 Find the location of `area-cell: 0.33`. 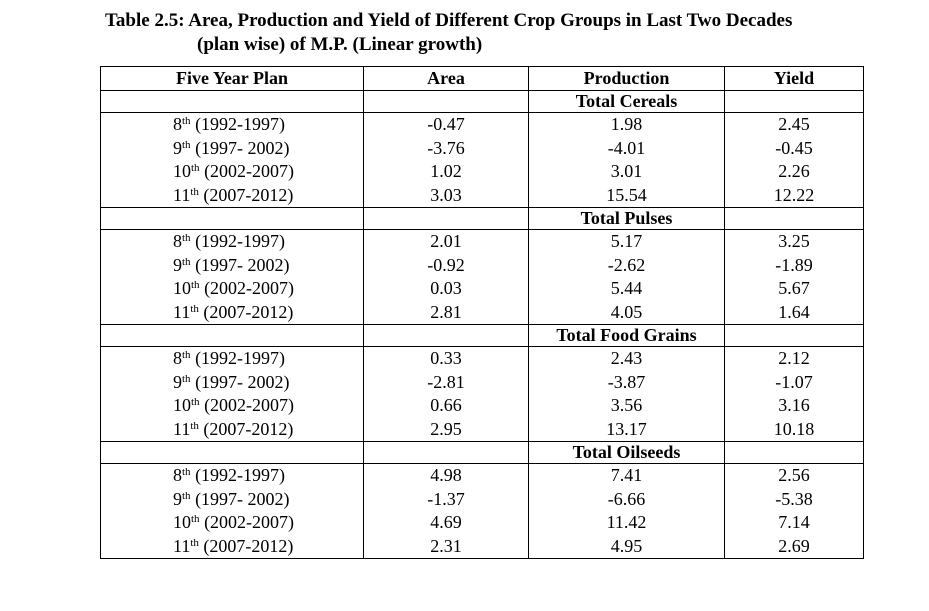

area-cell: 0.33 is located at coordinates (446, 358).